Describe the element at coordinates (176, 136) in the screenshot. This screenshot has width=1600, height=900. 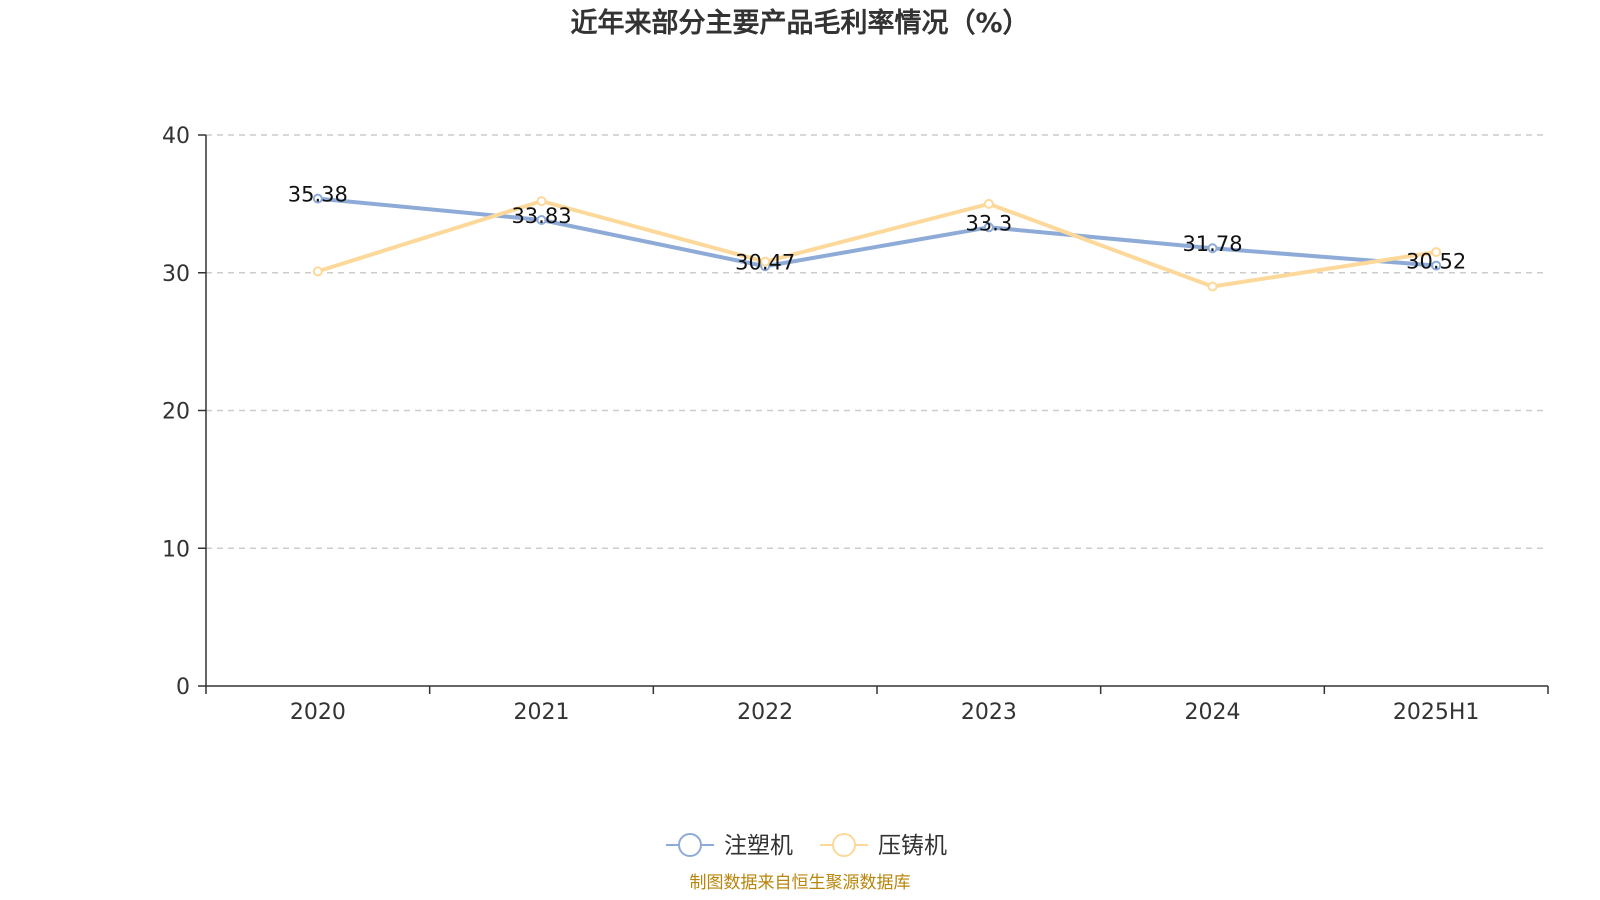
I see `y-tick-label: 40` at that location.